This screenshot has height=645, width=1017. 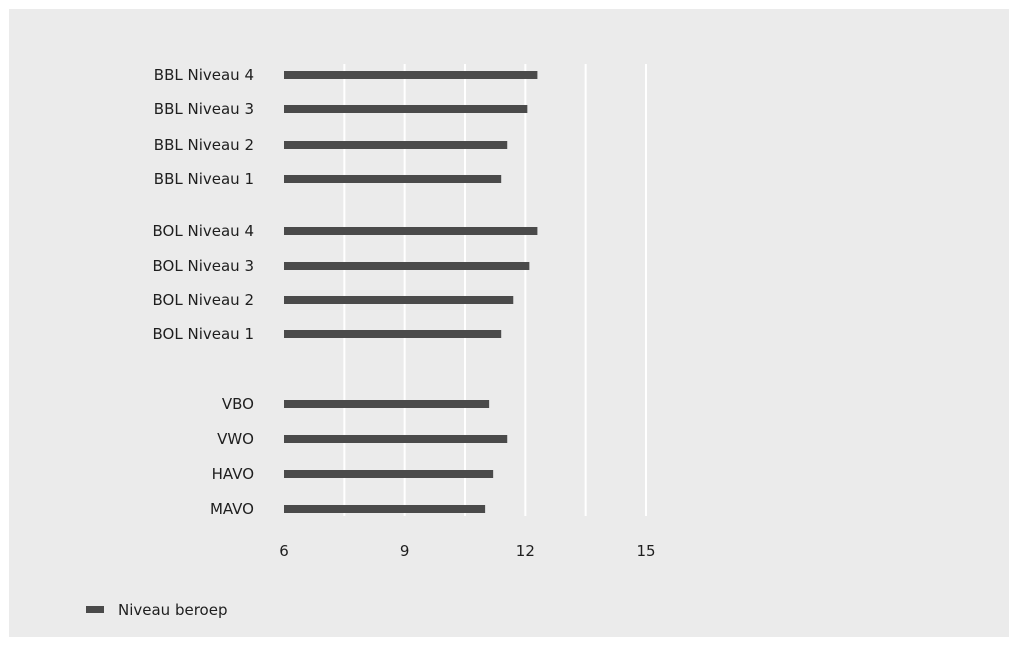 What do you see at coordinates (204, 109) in the screenshot?
I see `category-label: BBL Niveau 3` at bounding box center [204, 109].